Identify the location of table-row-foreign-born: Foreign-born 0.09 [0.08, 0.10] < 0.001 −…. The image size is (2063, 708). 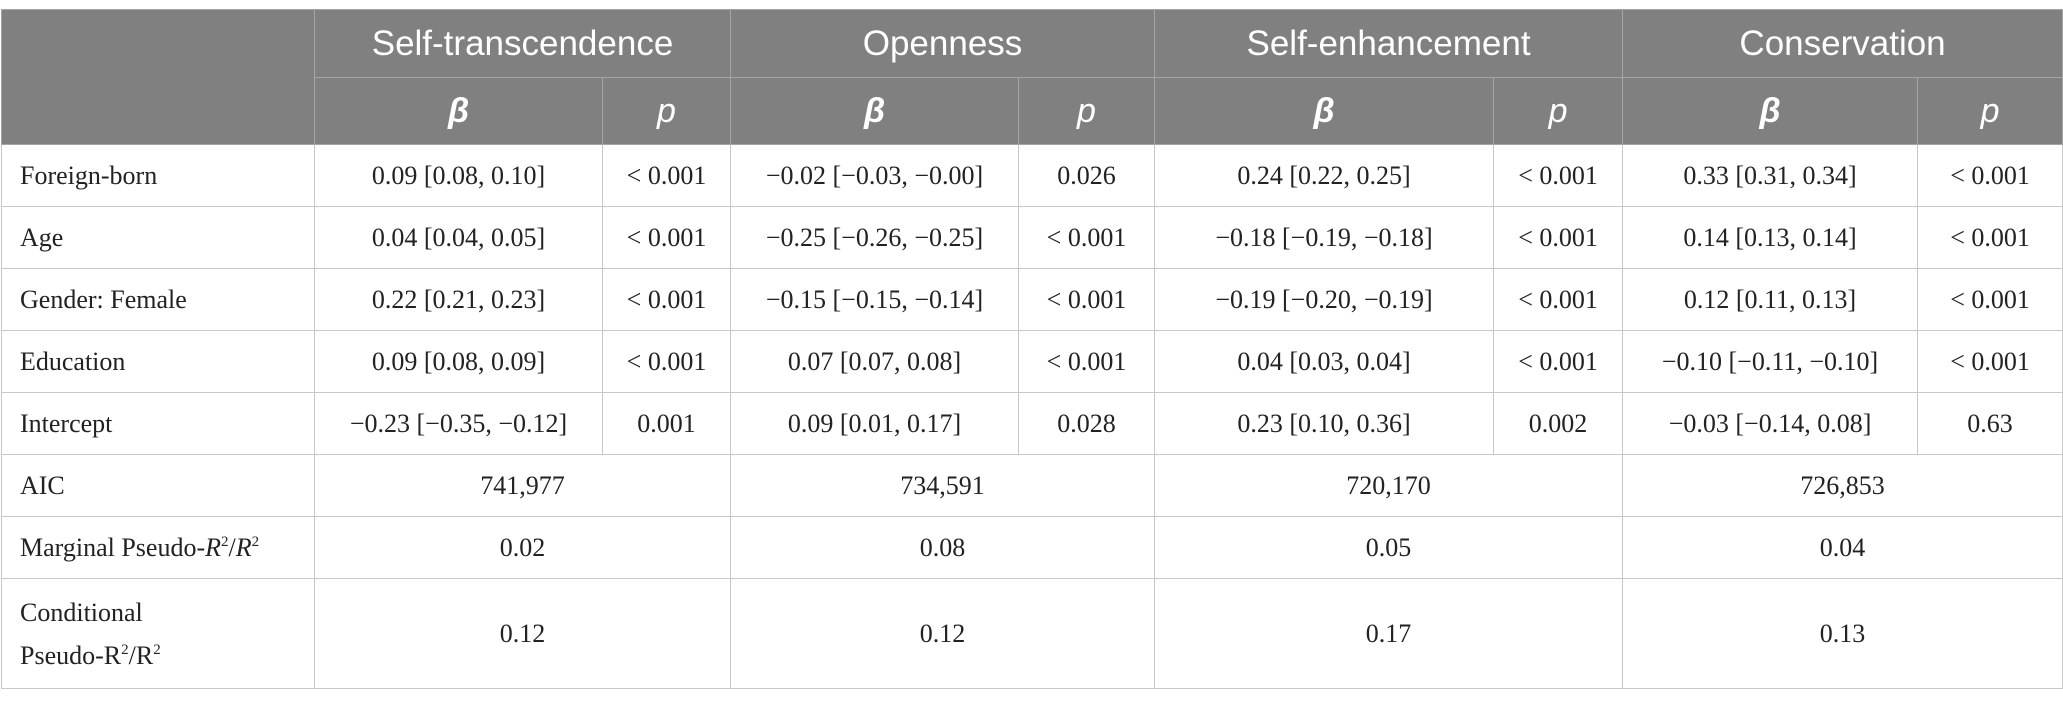
(1032, 175).